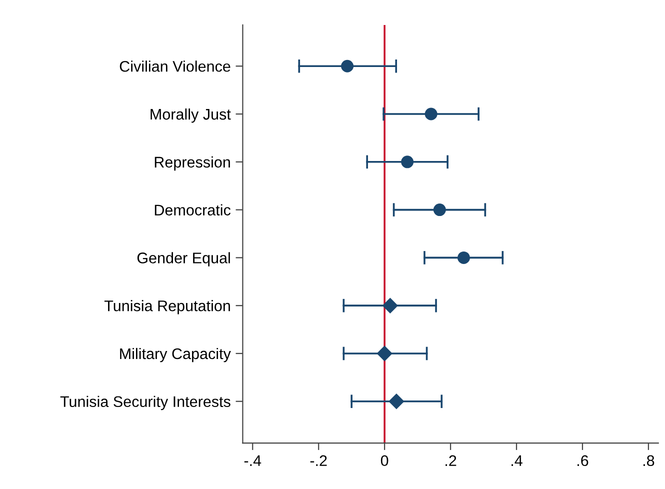 Image resolution: width=665 pixels, height=489 pixels. I want to click on x-tick-label: -.4, so click(253, 460).